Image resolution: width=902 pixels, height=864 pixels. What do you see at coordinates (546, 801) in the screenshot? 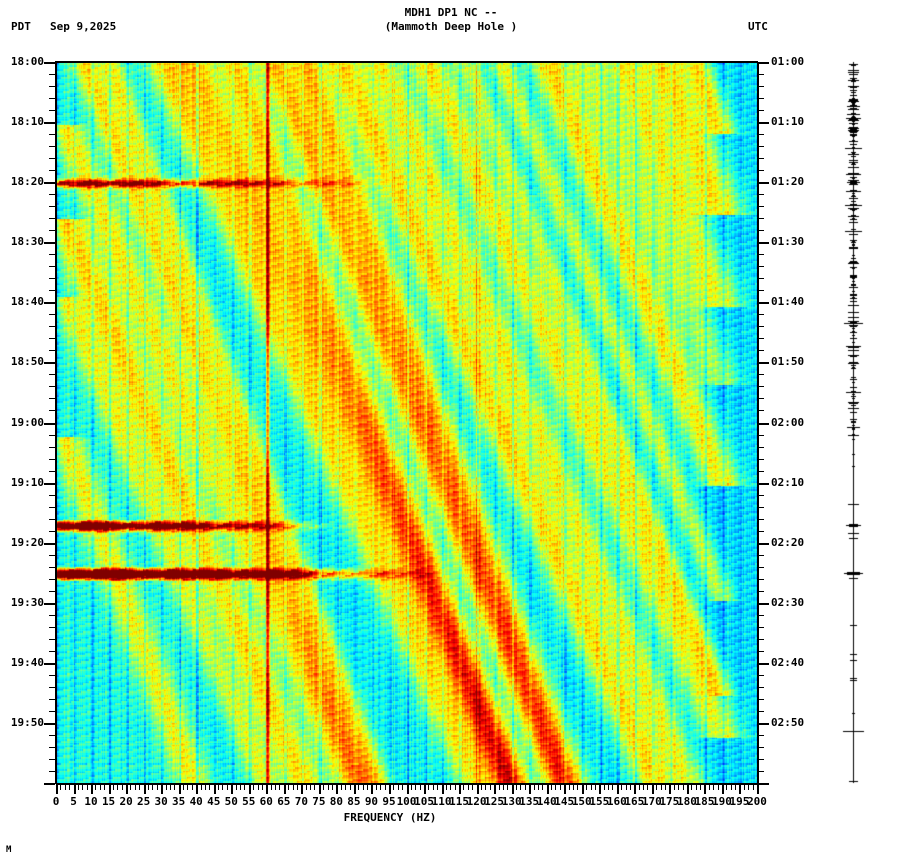
I see `x-tick-label-28: 140` at bounding box center [546, 801].